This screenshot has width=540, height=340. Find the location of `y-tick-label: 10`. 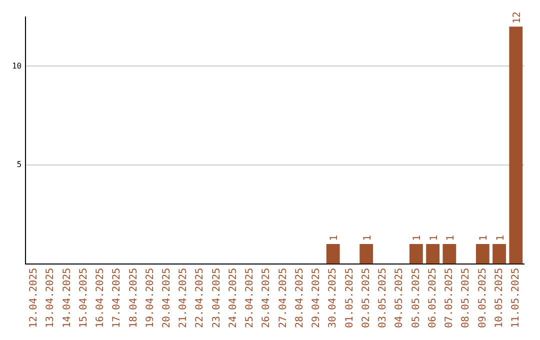

y-tick-label: 10 is located at coordinates (17, 65).